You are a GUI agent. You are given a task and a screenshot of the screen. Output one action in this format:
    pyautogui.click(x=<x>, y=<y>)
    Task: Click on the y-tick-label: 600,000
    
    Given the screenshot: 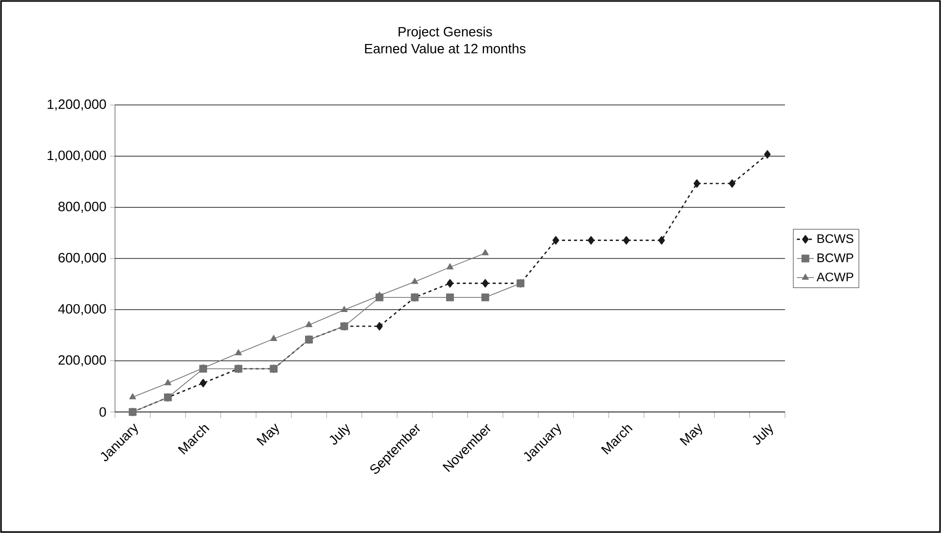 What is the action you would take?
    pyautogui.click(x=82, y=258)
    